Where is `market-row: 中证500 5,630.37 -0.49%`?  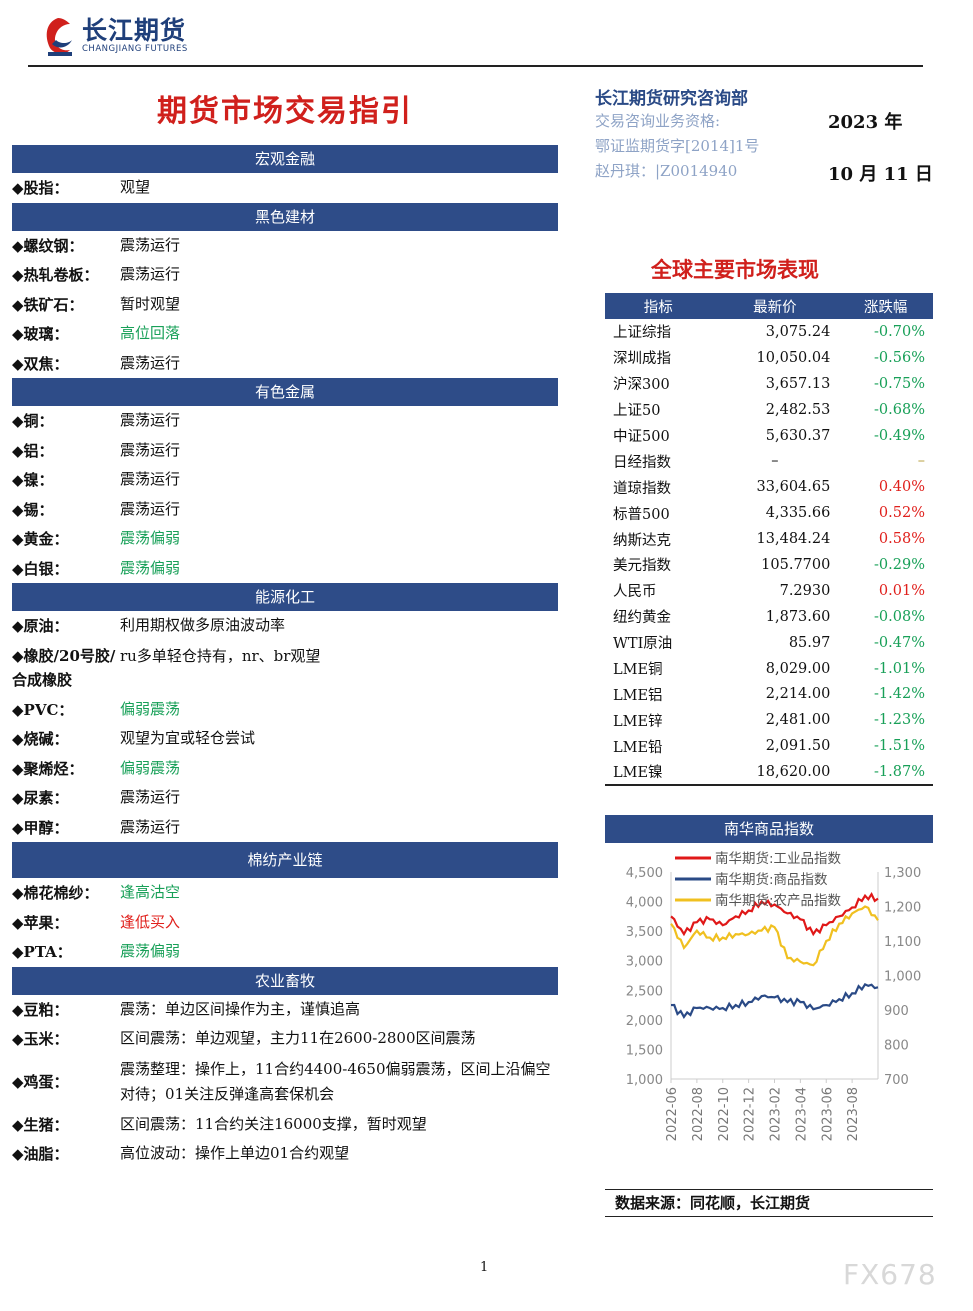 market-row: 中证500 5,630.37 -0.49% is located at coordinates (769, 436).